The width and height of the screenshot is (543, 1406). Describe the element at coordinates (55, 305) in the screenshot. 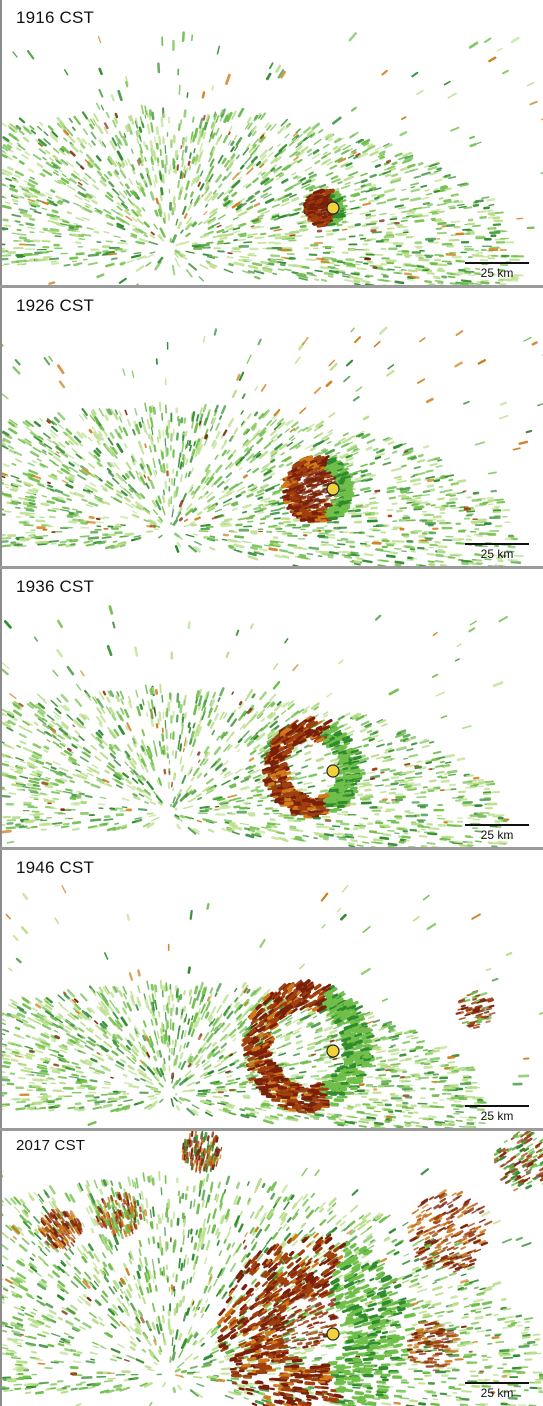

I see `time-label: 1926 CST` at that location.